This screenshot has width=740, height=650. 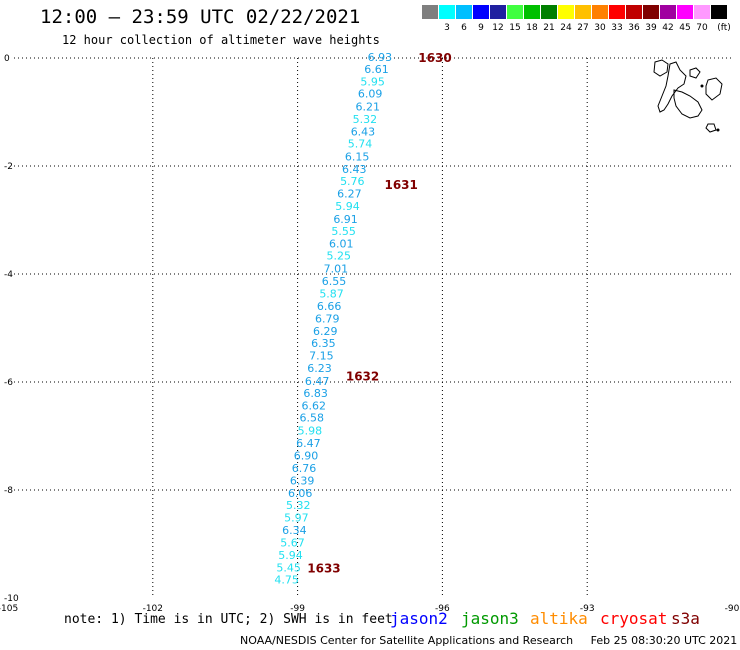 What do you see at coordinates (368, 107) in the screenshot?
I see `wave-height-value: 6.21` at bounding box center [368, 107].